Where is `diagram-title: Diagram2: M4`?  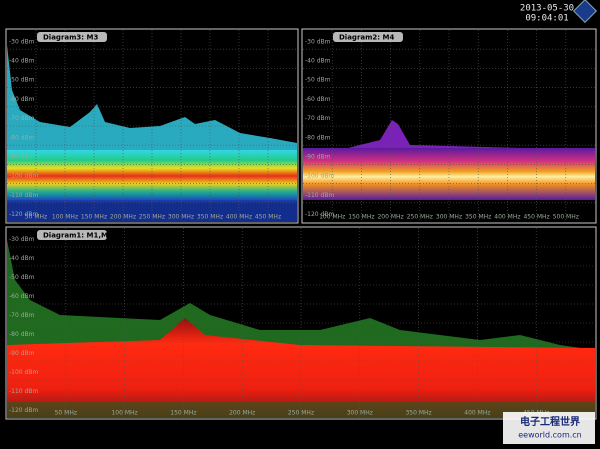
diagram-title: Diagram2: M4 is located at coordinates (366, 38).